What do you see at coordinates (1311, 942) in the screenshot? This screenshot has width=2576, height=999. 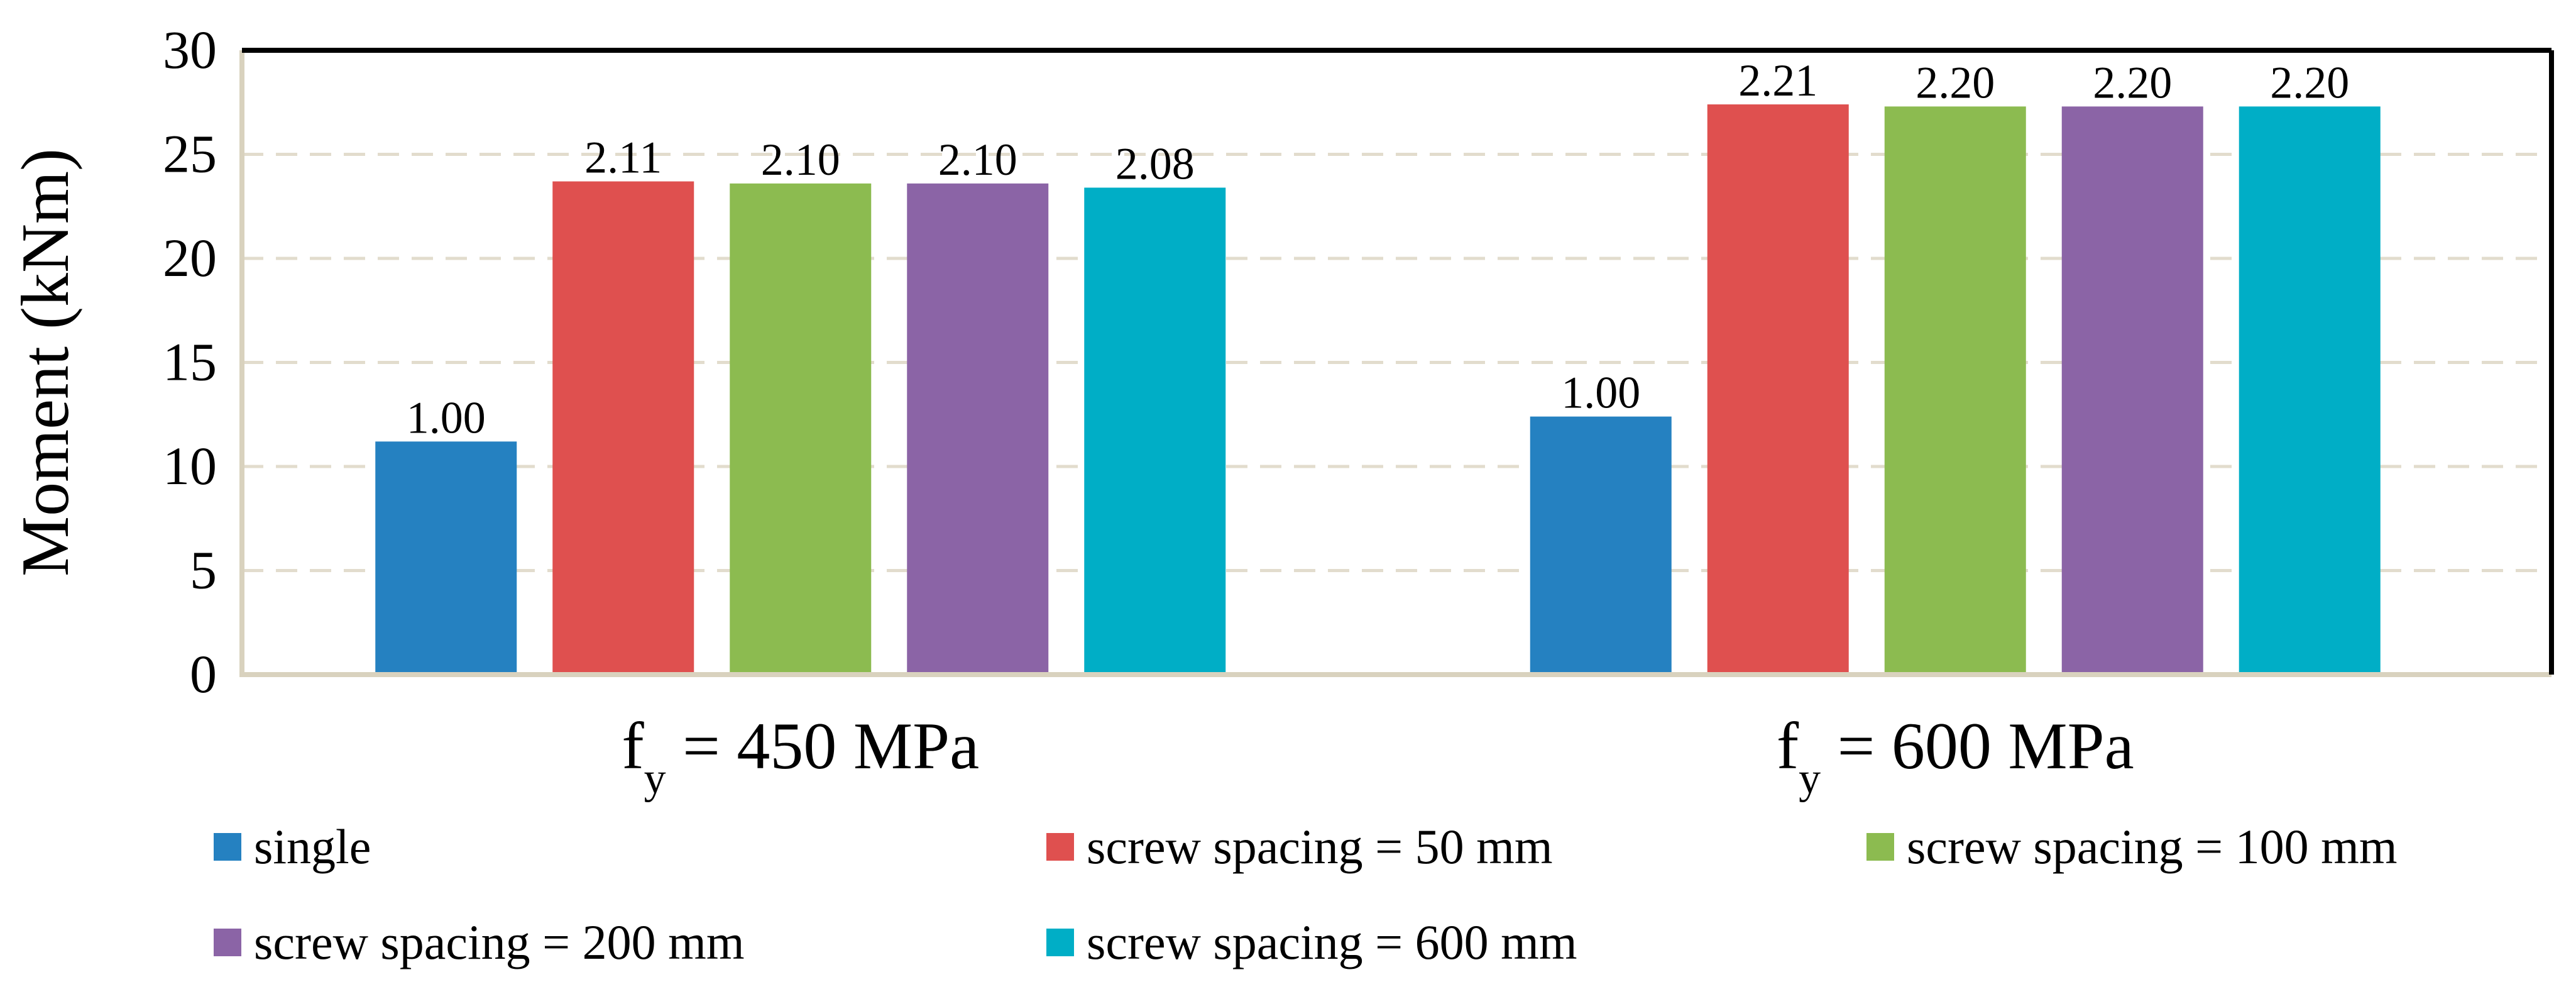 I see `legend-item: screw spacing = 600 mm` at bounding box center [1311, 942].